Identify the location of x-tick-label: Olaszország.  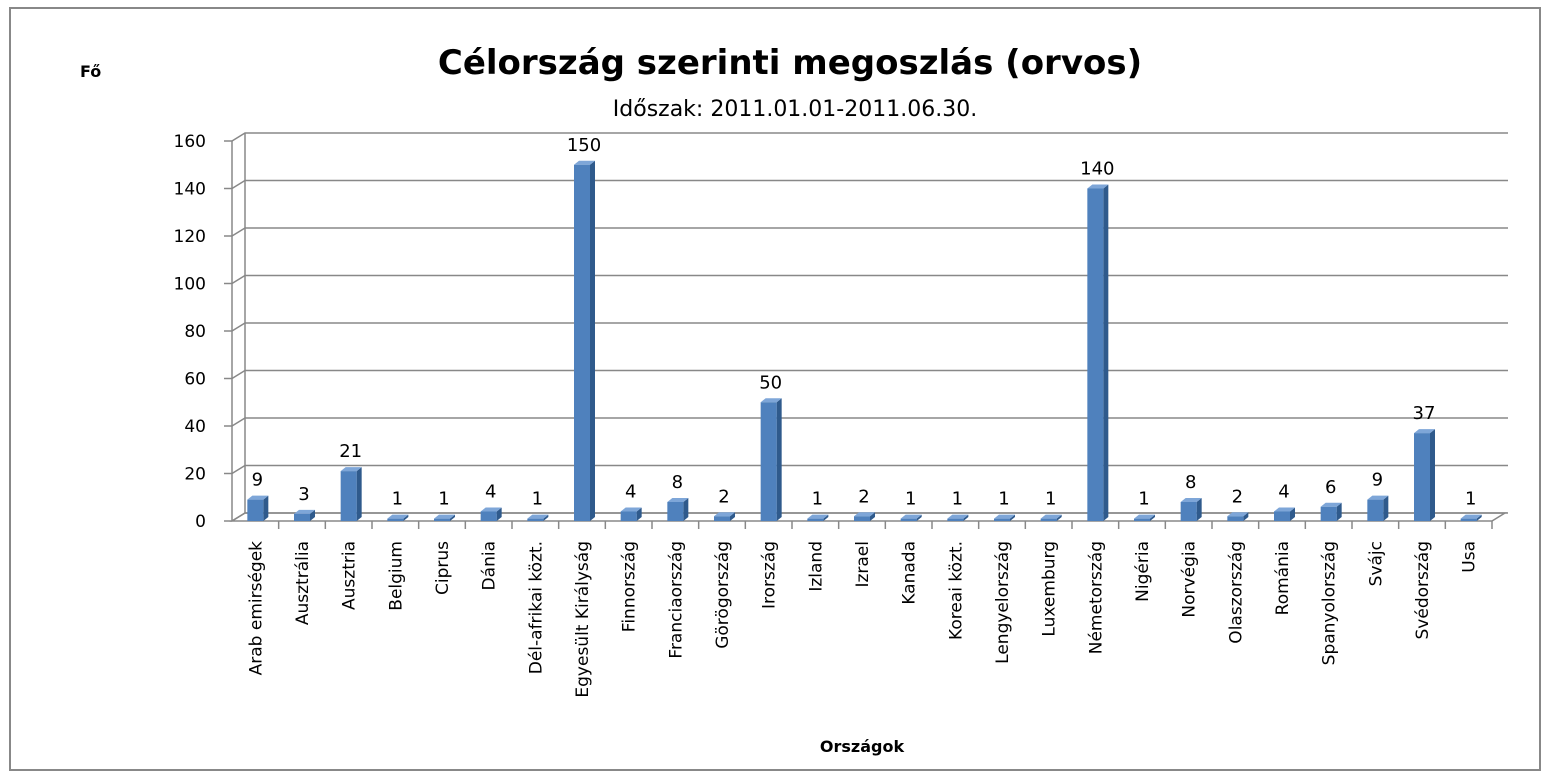
(1236, 592).